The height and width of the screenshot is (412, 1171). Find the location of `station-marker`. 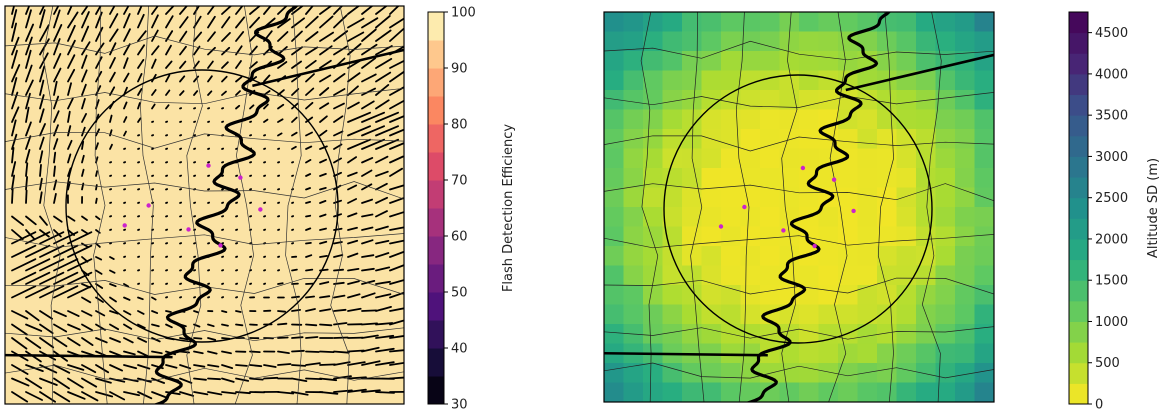

station-marker is located at coordinates (803, 168).